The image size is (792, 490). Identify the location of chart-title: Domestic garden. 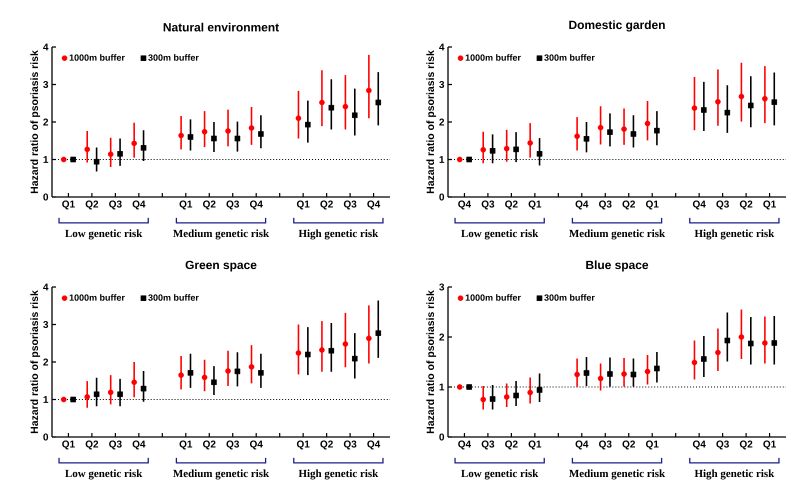
(617, 26).